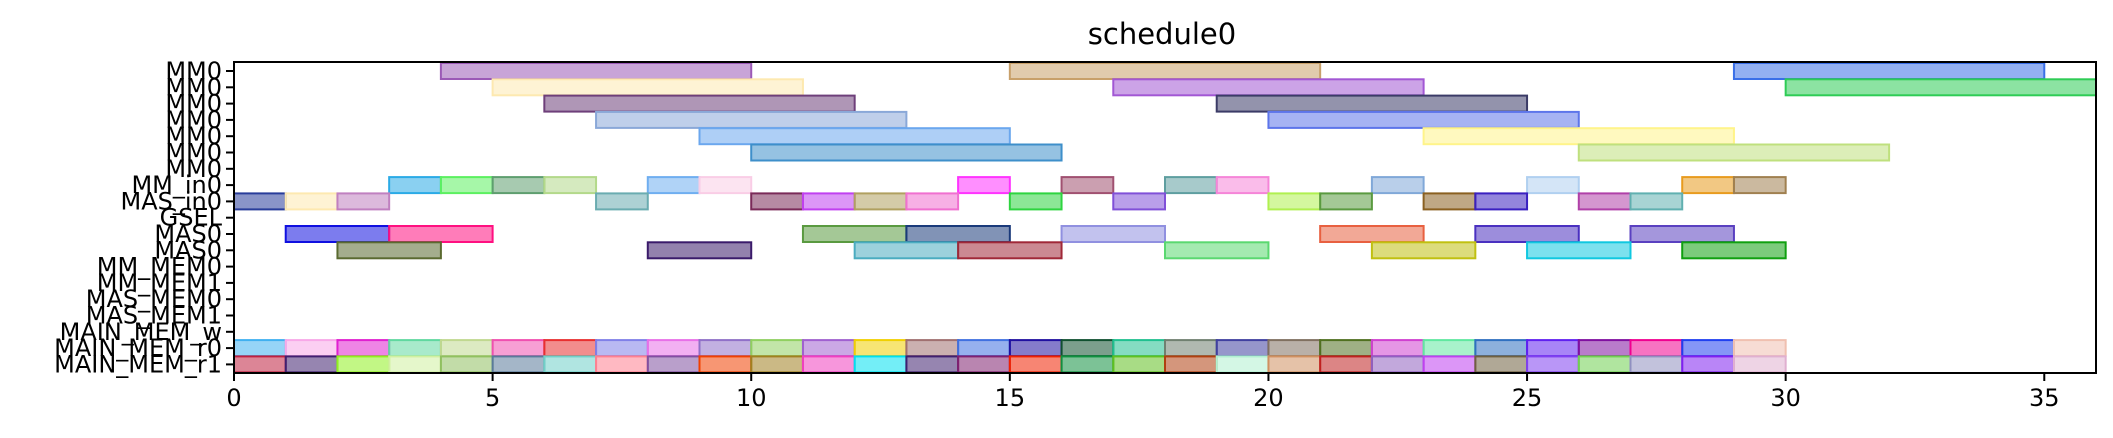 Image resolution: width=2113 pixels, height=438 pixels. What do you see at coordinates (171, 201) in the screenshot?
I see `row-label-8: MAS_in0` at bounding box center [171, 201].